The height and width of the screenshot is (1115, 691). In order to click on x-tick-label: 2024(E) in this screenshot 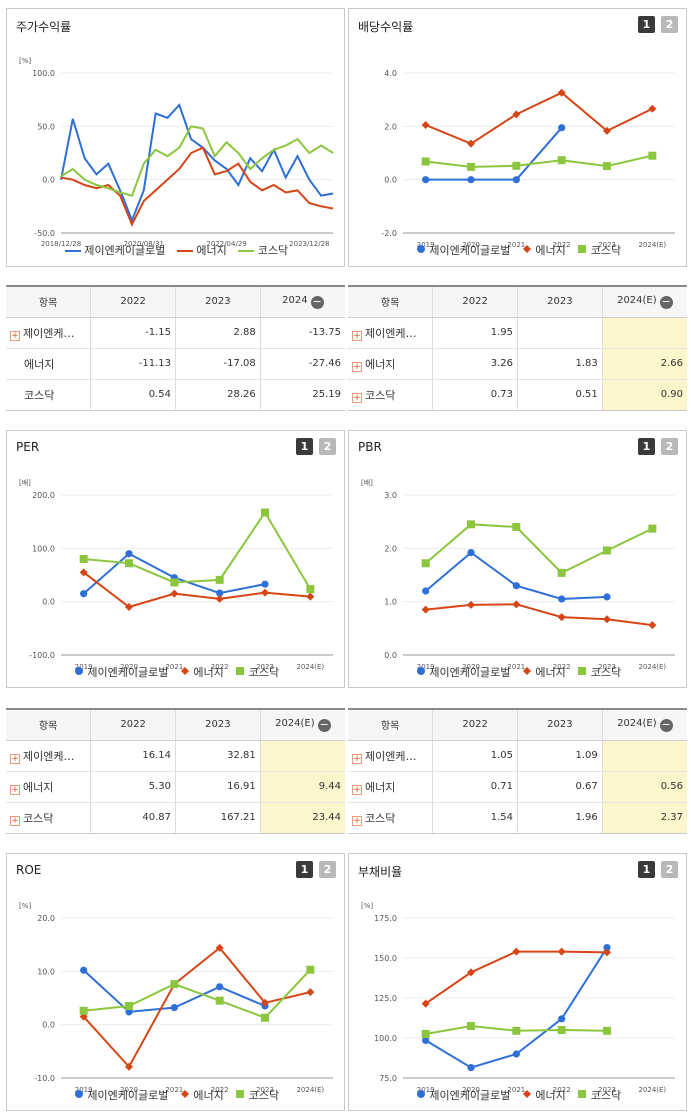, I will do `click(652, 245)`.